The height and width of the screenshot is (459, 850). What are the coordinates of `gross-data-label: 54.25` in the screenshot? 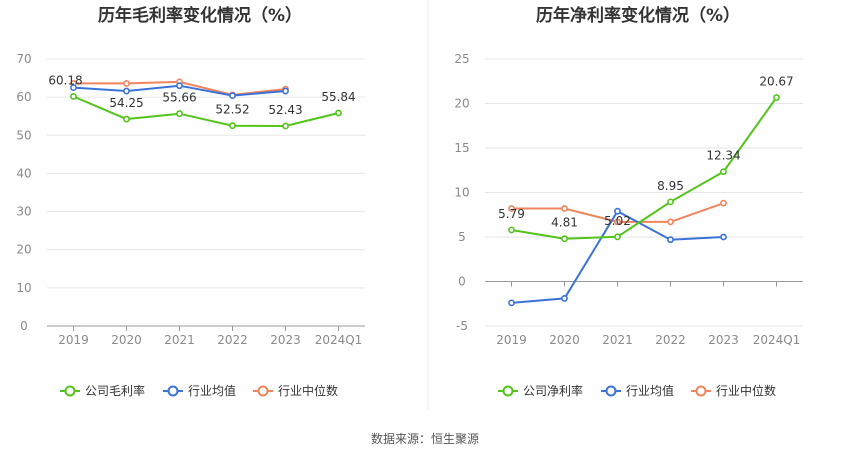 It's located at (126, 103).